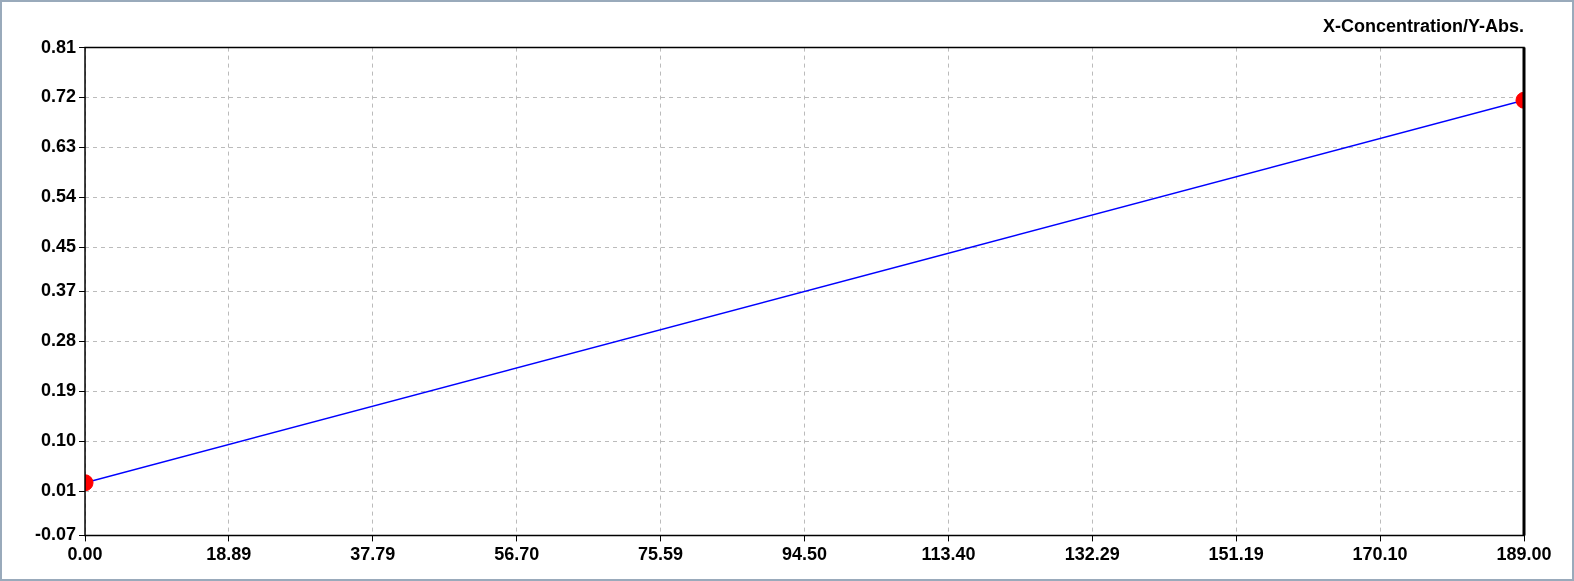 The width and height of the screenshot is (1574, 581). What do you see at coordinates (58, 440) in the screenshot?
I see `y-tick-label: 0.10` at bounding box center [58, 440].